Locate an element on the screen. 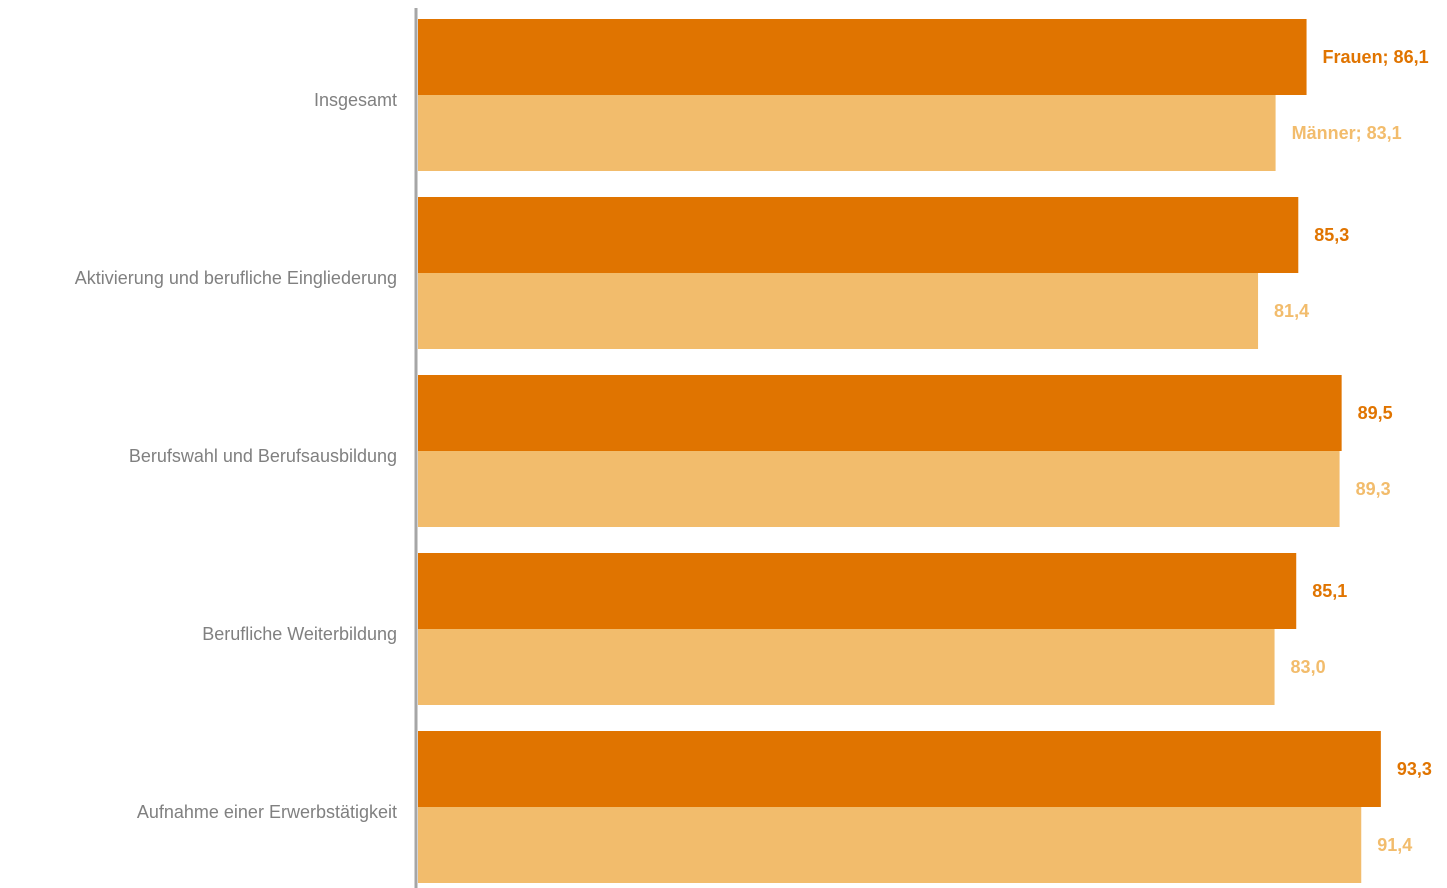 The image size is (1447, 888). category-label-berufliche-weiterbildung: Berufliche Weiterbildung is located at coordinates (299, 634).